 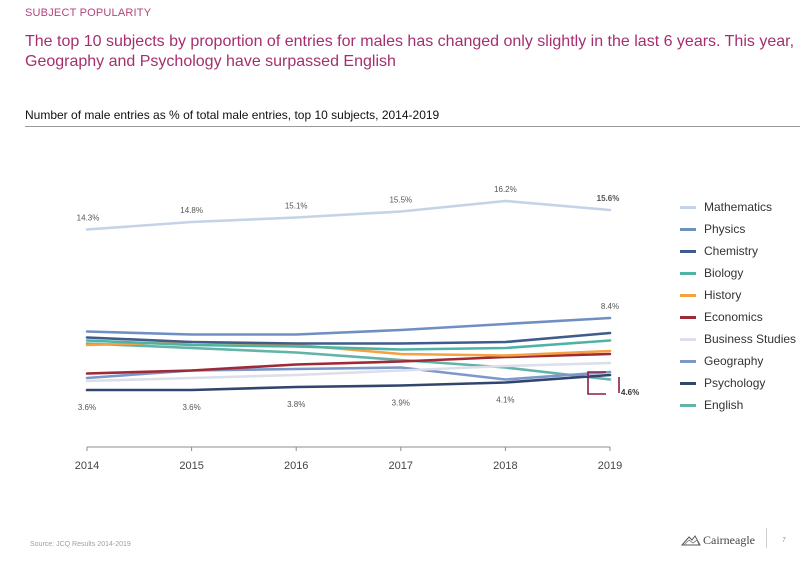 What do you see at coordinates (88, 218) in the screenshot?
I see `data-label-mathematics: 14.3%` at bounding box center [88, 218].